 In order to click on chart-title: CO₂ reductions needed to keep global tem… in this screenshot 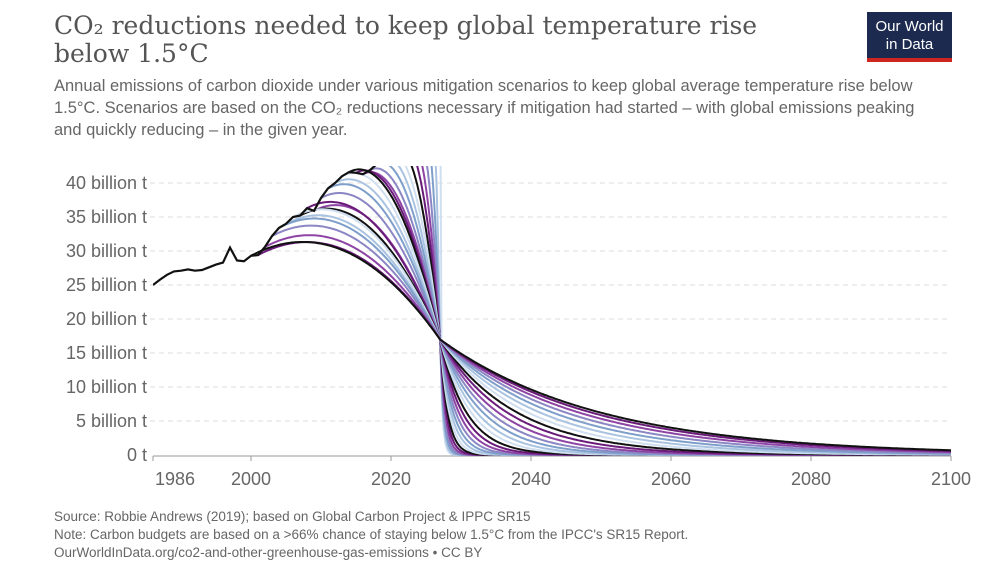, I will do `click(406, 39)`.